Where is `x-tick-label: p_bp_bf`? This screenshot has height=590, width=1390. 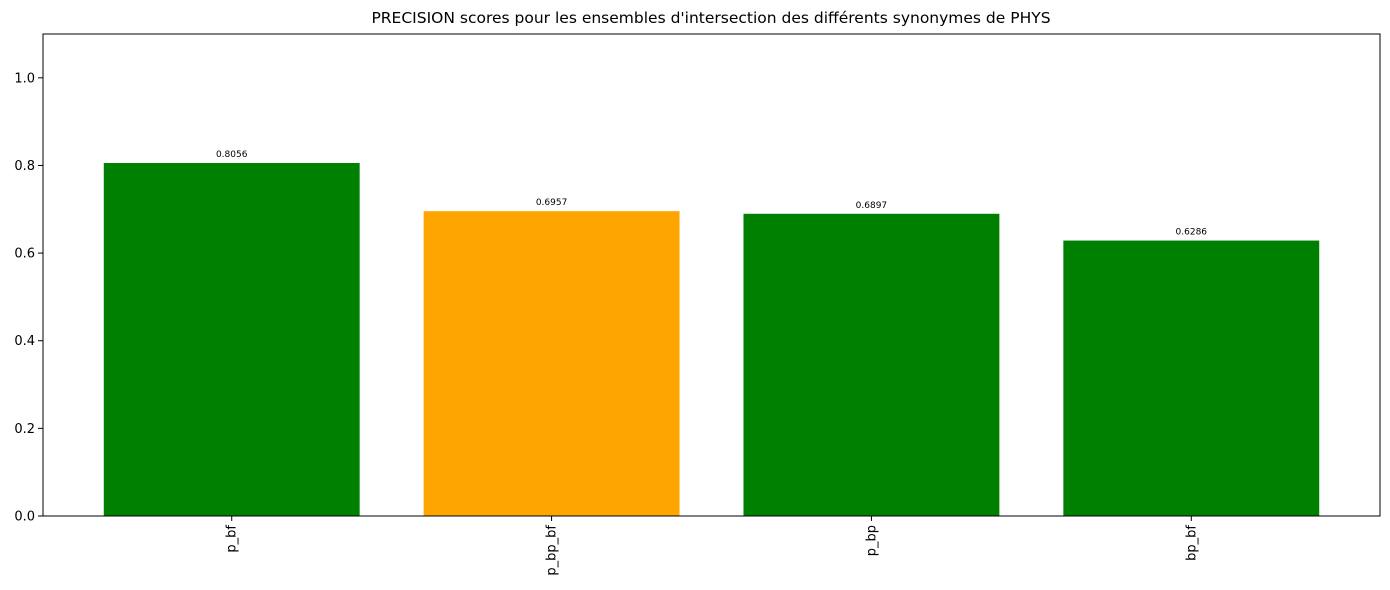 x-tick-label: p_bp_bf is located at coordinates (552, 550).